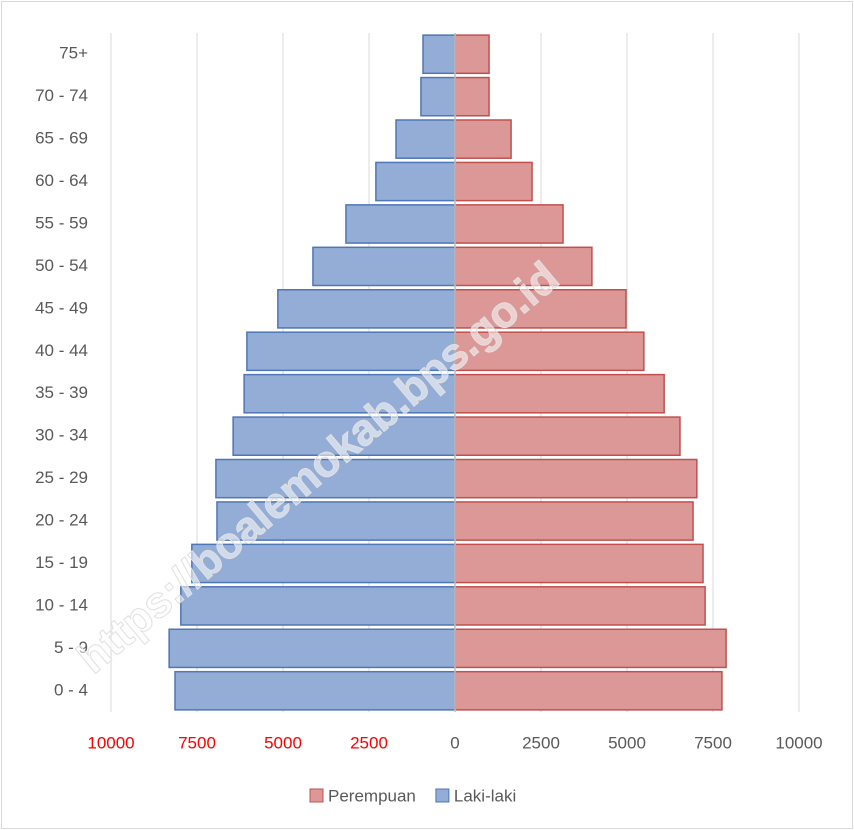 This screenshot has width=854, height=830. What do you see at coordinates (61, 435) in the screenshot?
I see `y-tick-label: 30 - 34` at bounding box center [61, 435].